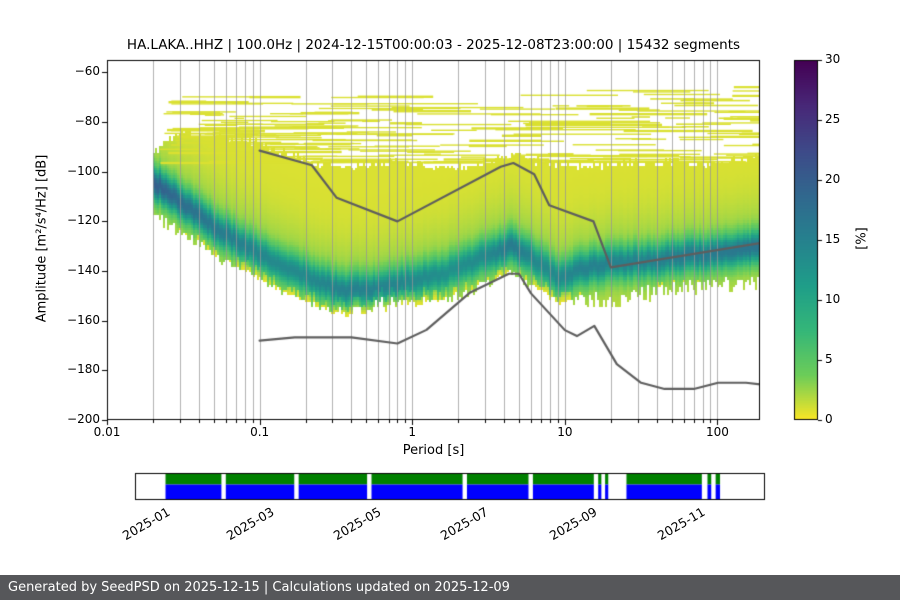  Describe the element at coordinates (83, 319) in the screenshot. I see `y-tick-label: −160` at that location.